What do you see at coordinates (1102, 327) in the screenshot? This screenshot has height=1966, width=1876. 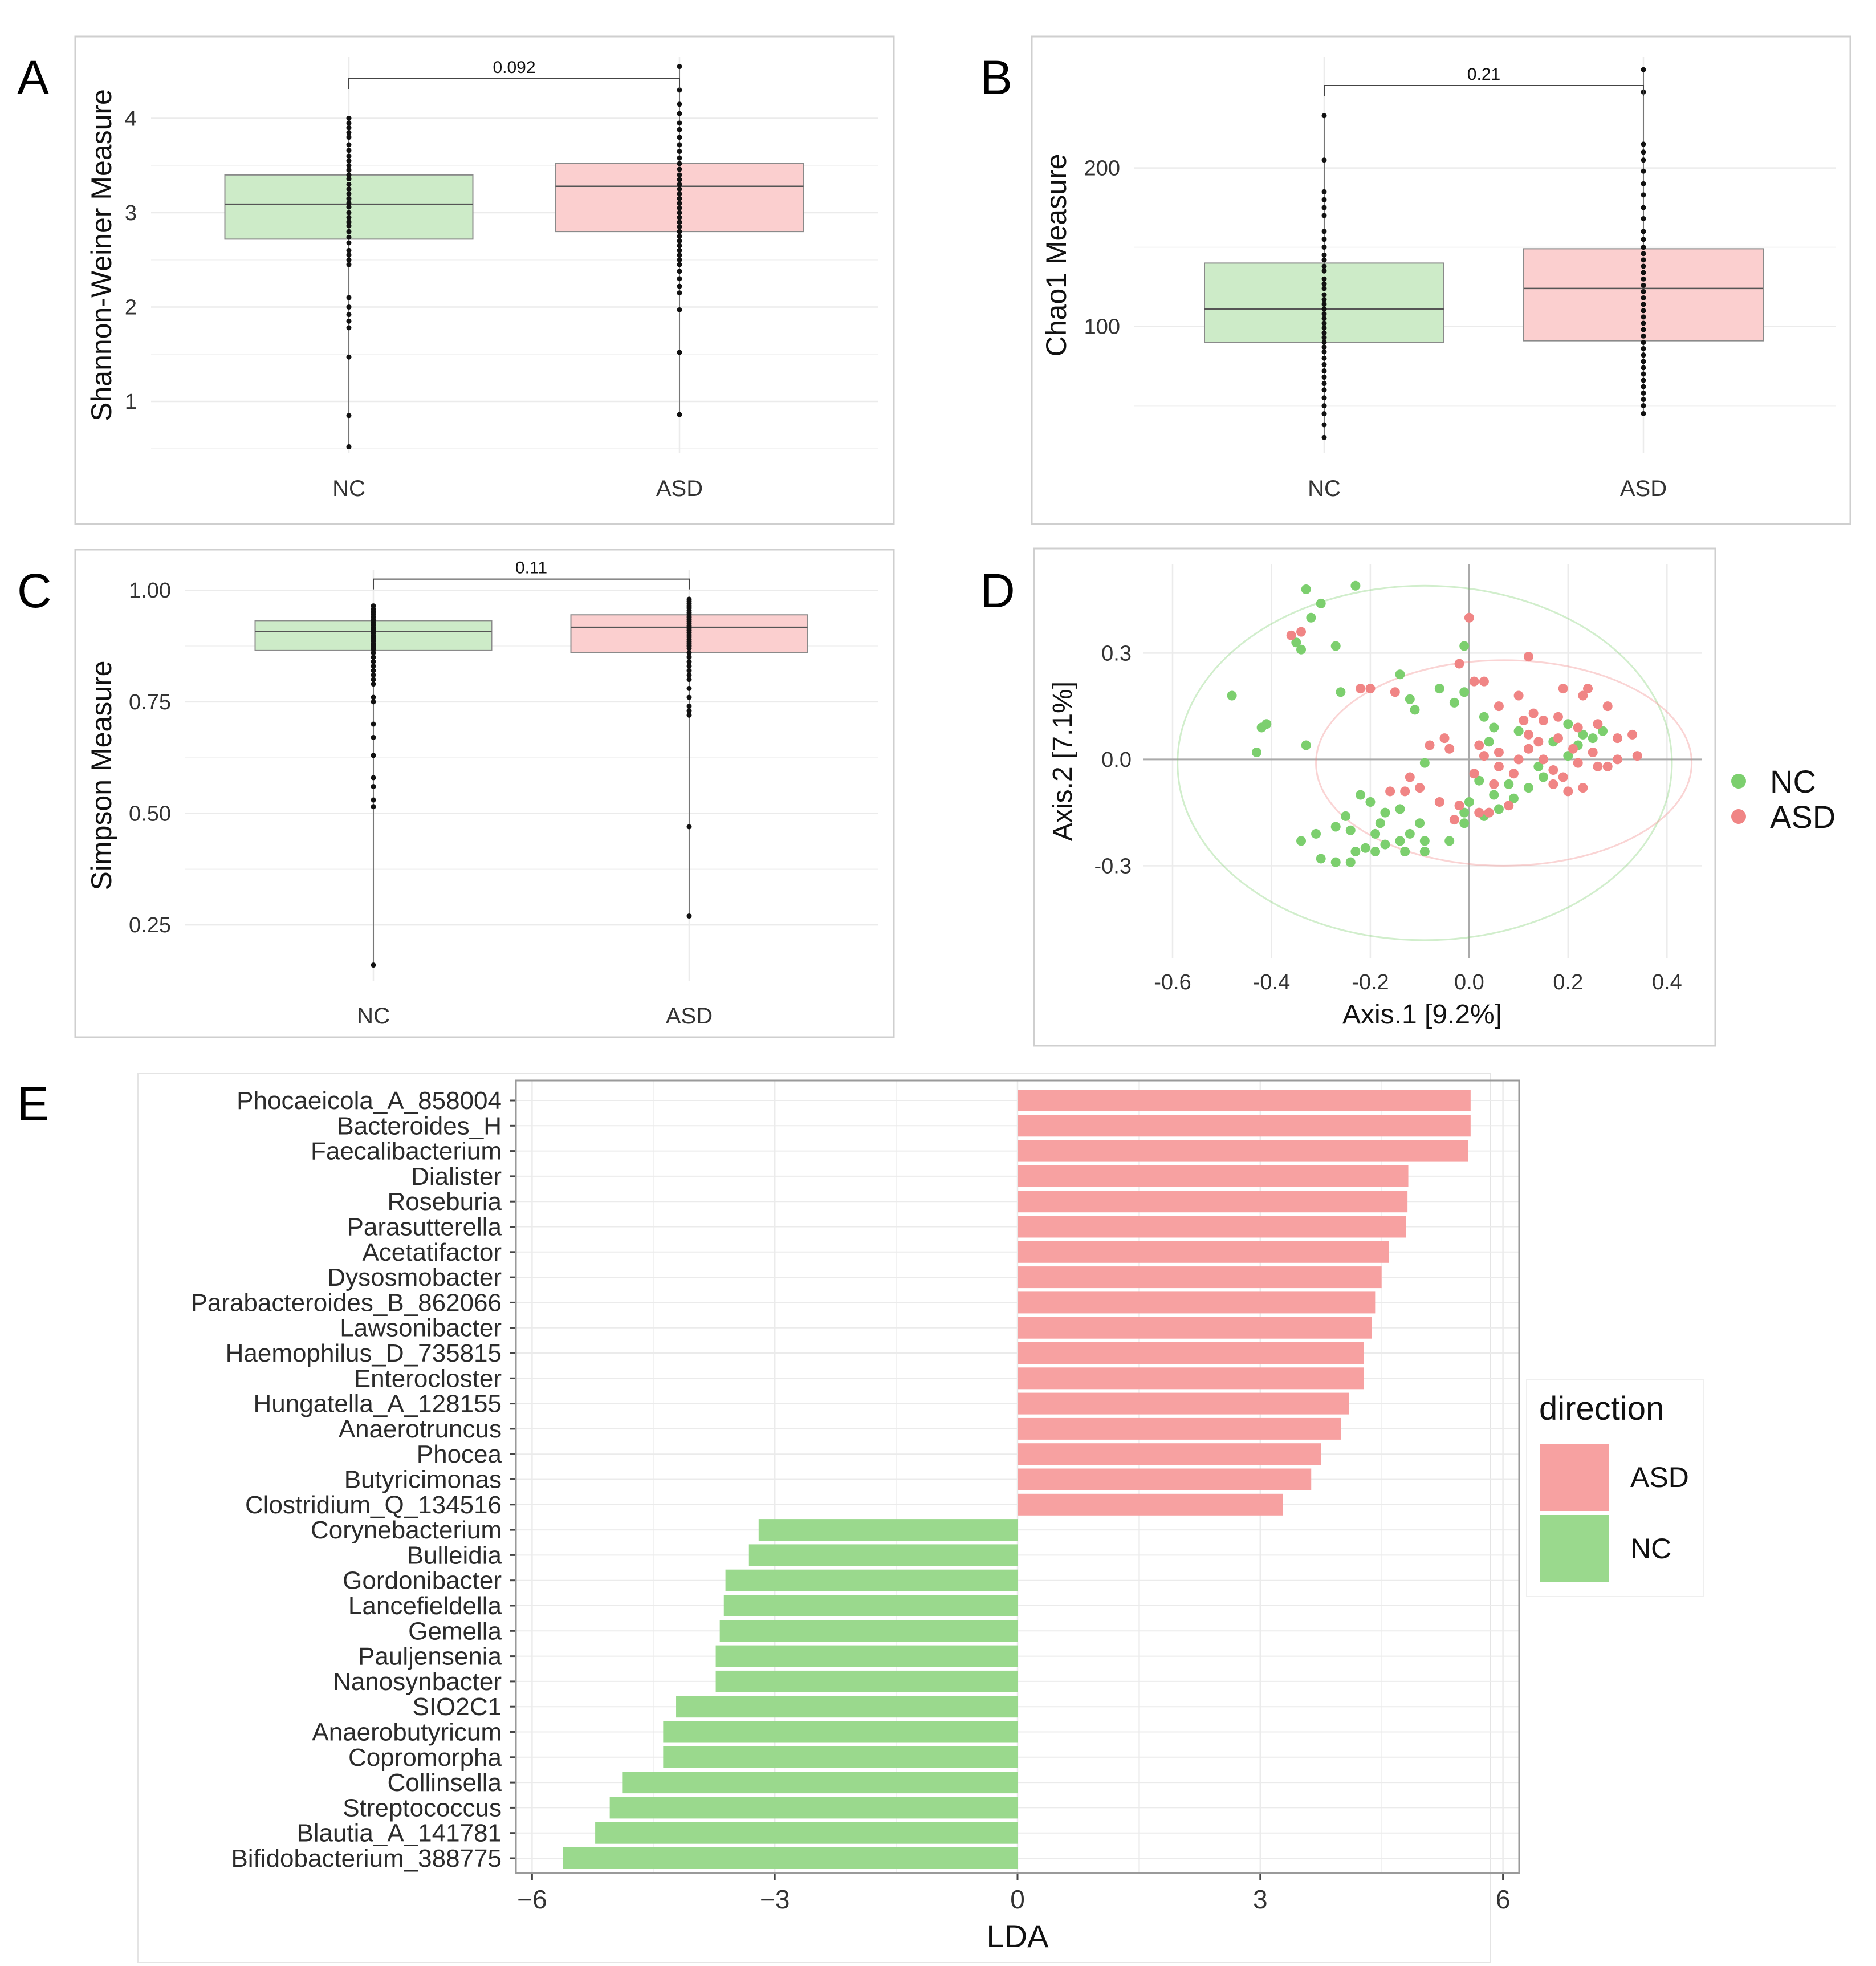 I see `y-tick-label: 100` at bounding box center [1102, 327].